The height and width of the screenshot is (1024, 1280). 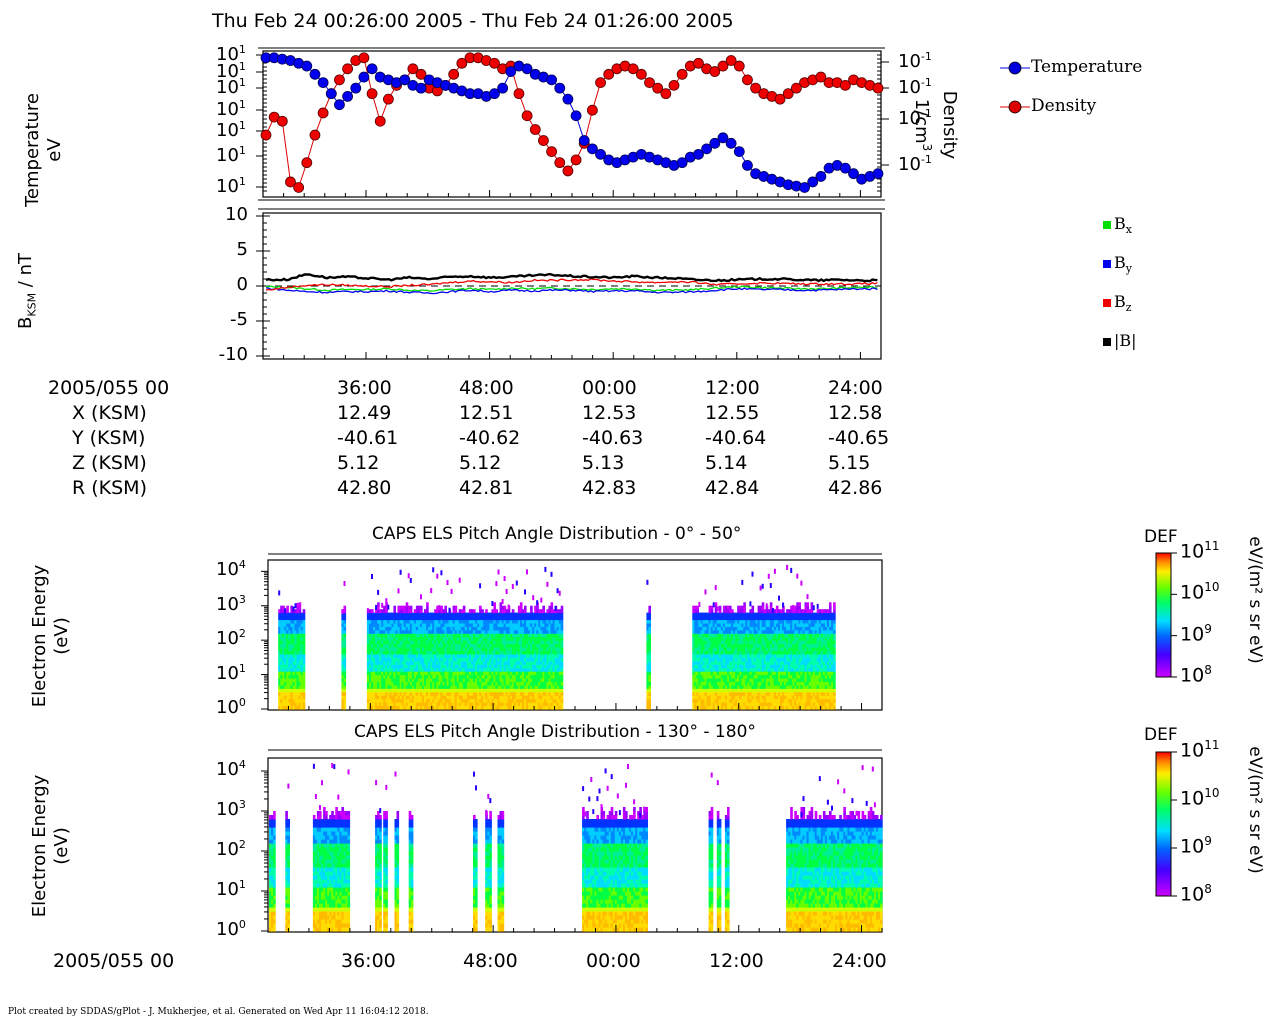 I want to click on bfield-label-sub: KSM, so click(x=32, y=304).